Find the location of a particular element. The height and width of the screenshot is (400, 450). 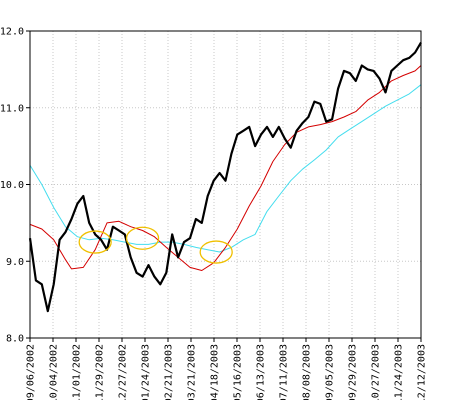

x-tick-label: 12/27/2002 is located at coordinates (123, 372).